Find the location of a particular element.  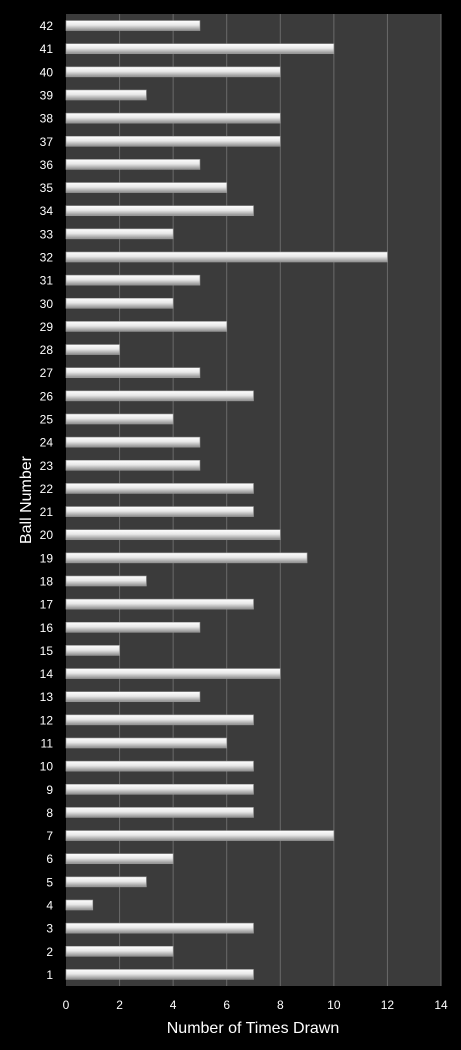

y-tick-label: 1 is located at coordinates (49, 975).